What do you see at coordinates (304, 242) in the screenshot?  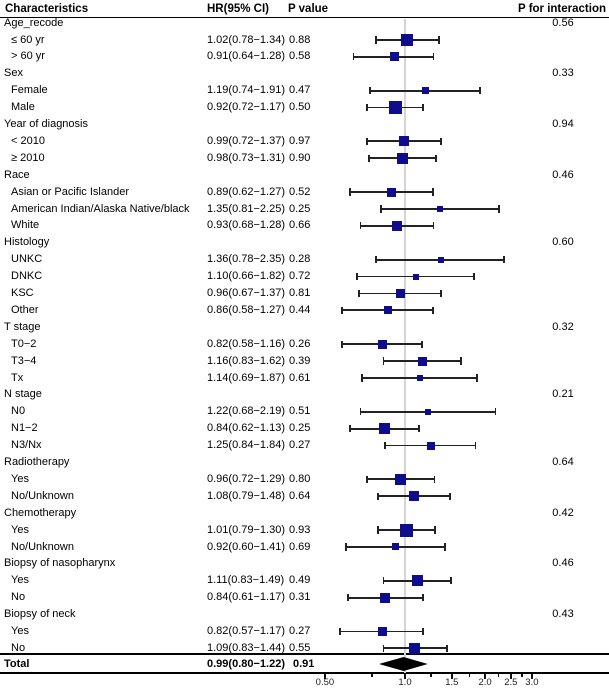 I see `forest-group-row: Histology 0.60` at bounding box center [304, 242].